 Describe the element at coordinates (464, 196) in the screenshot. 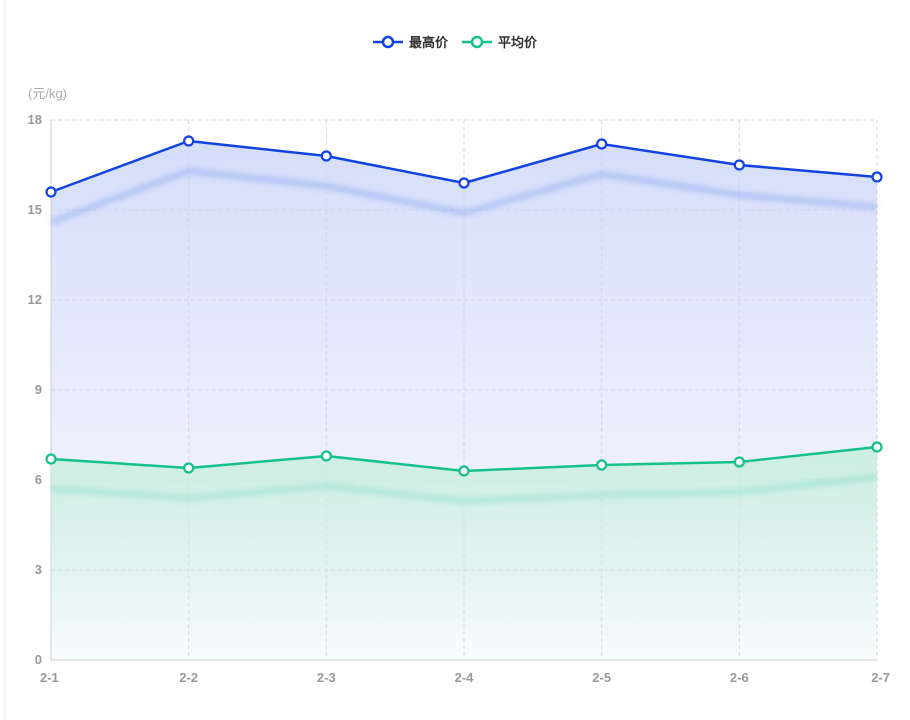

I see `line-shadow-max-price` at that location.